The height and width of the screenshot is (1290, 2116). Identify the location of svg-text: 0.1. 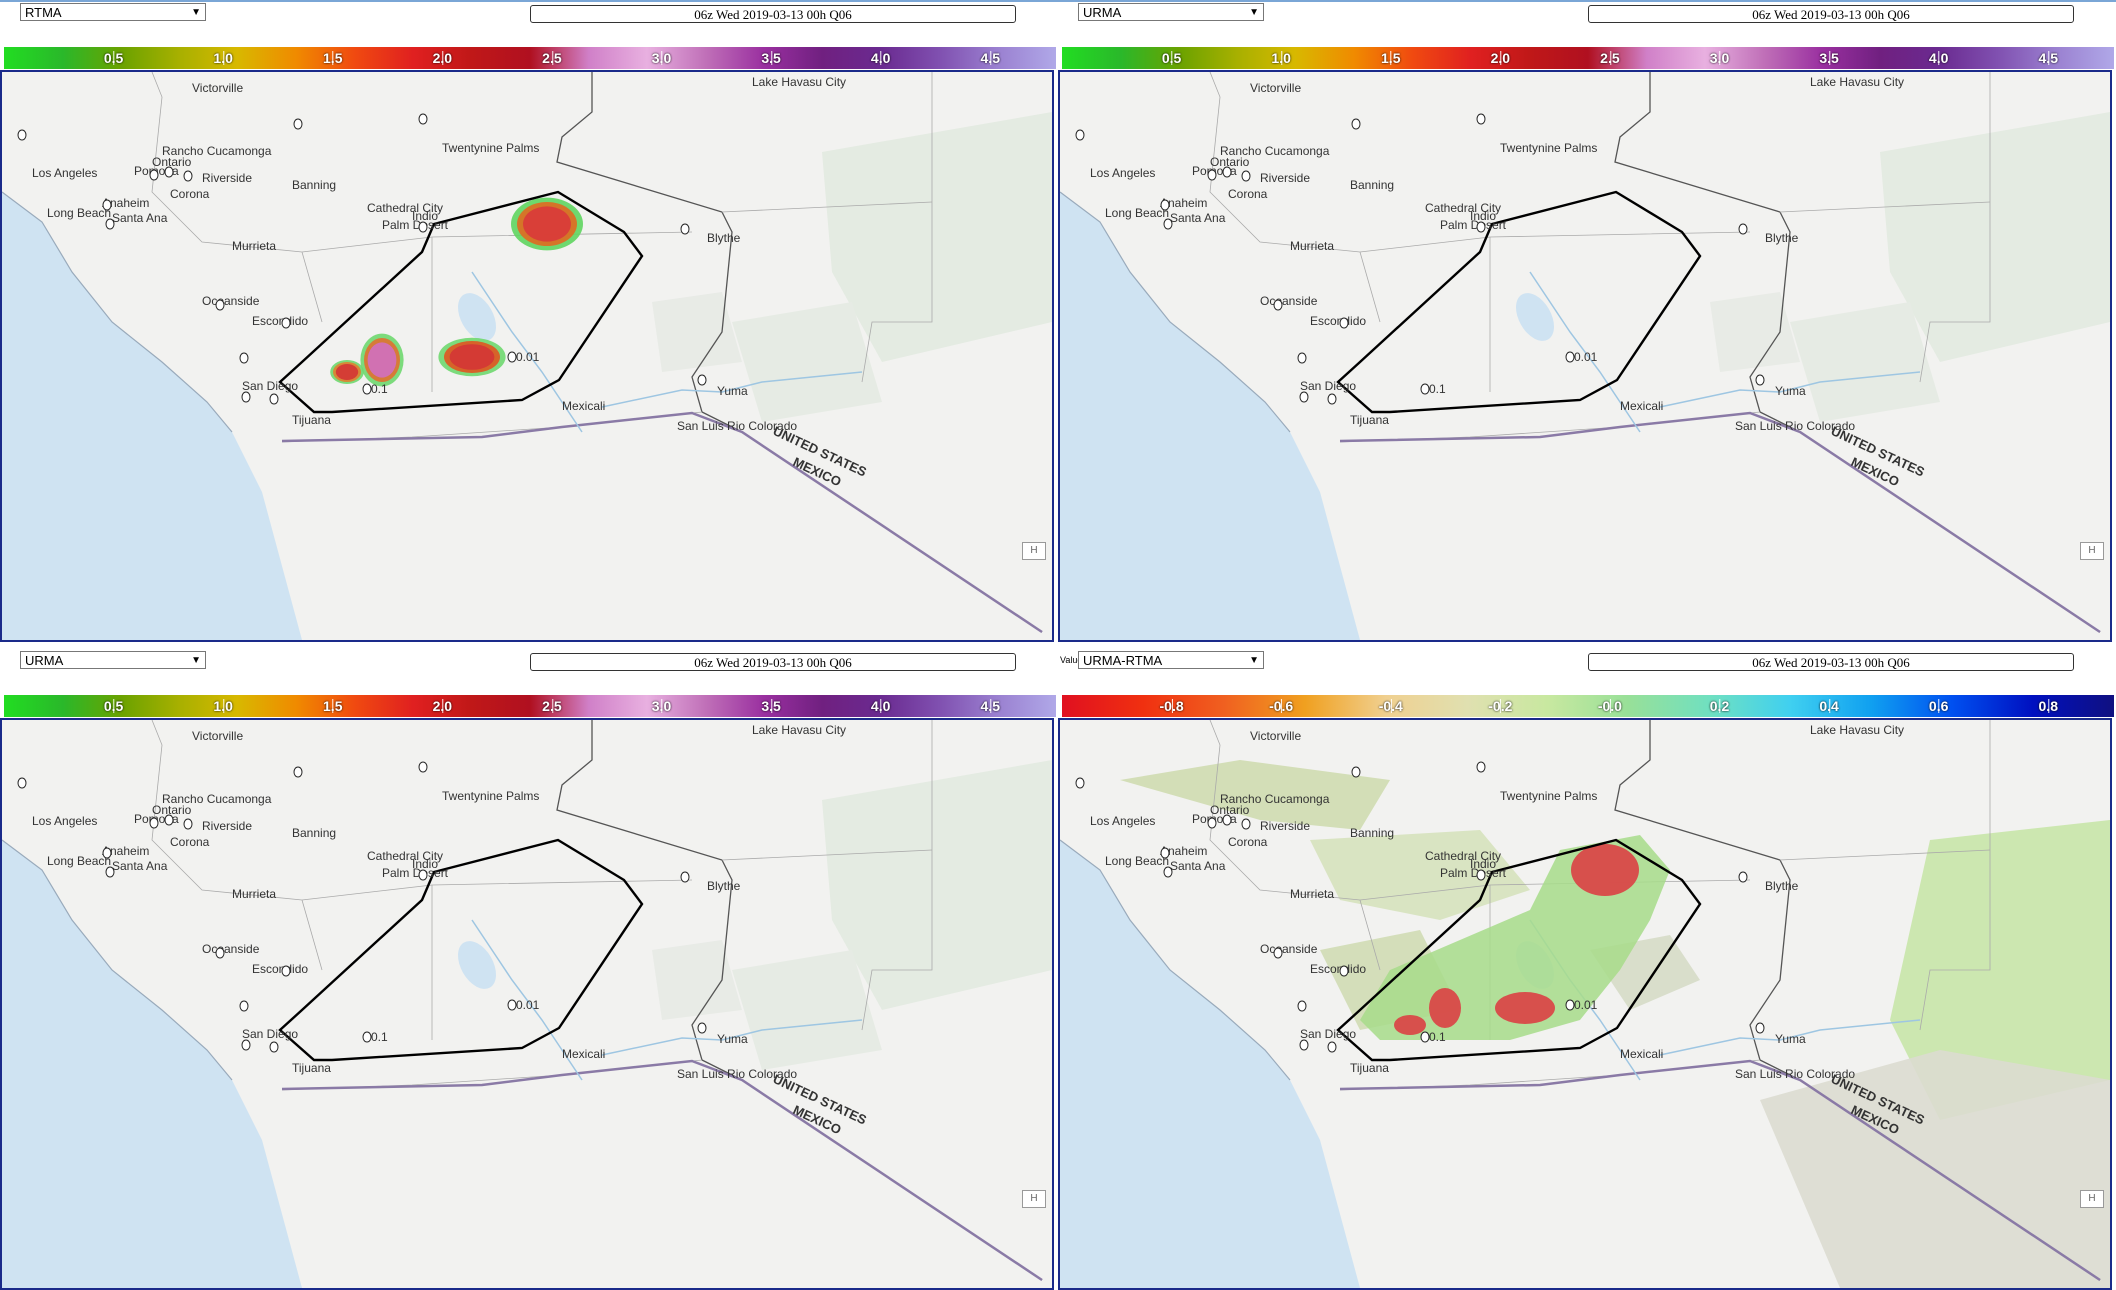
(379, 389).